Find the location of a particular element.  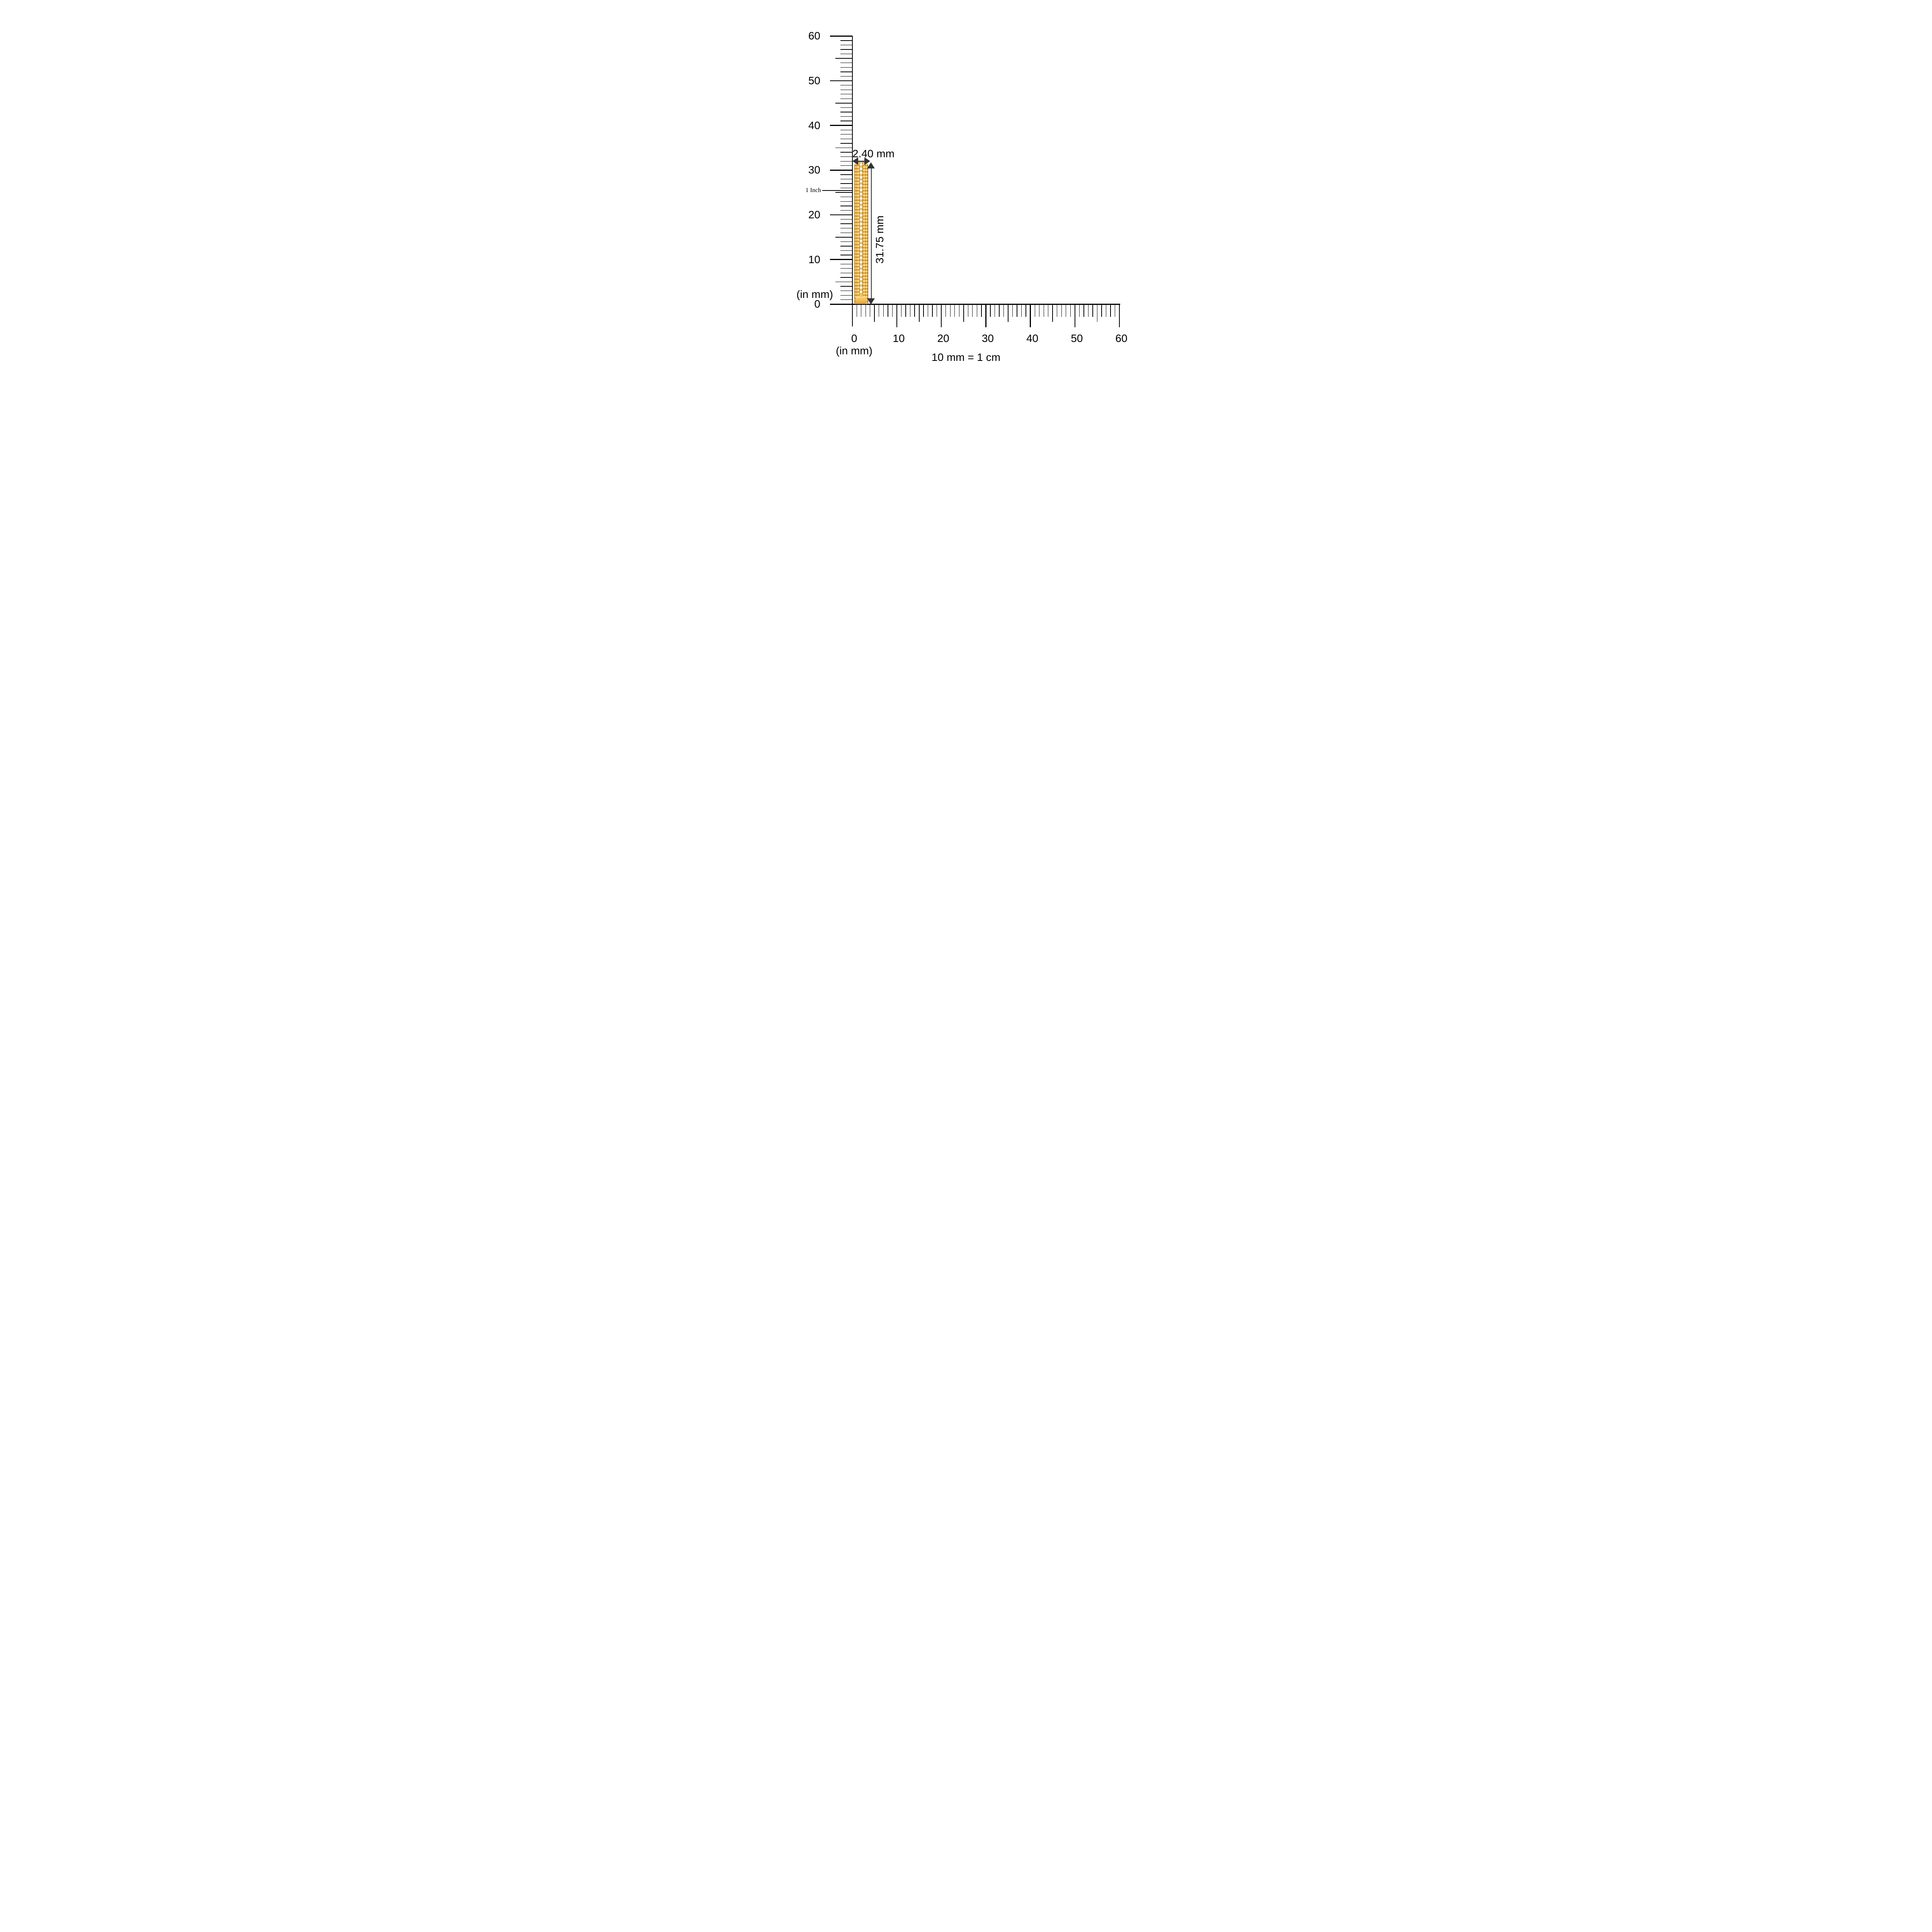

width-arrow-left-icon is located at coordinates (855, 161).